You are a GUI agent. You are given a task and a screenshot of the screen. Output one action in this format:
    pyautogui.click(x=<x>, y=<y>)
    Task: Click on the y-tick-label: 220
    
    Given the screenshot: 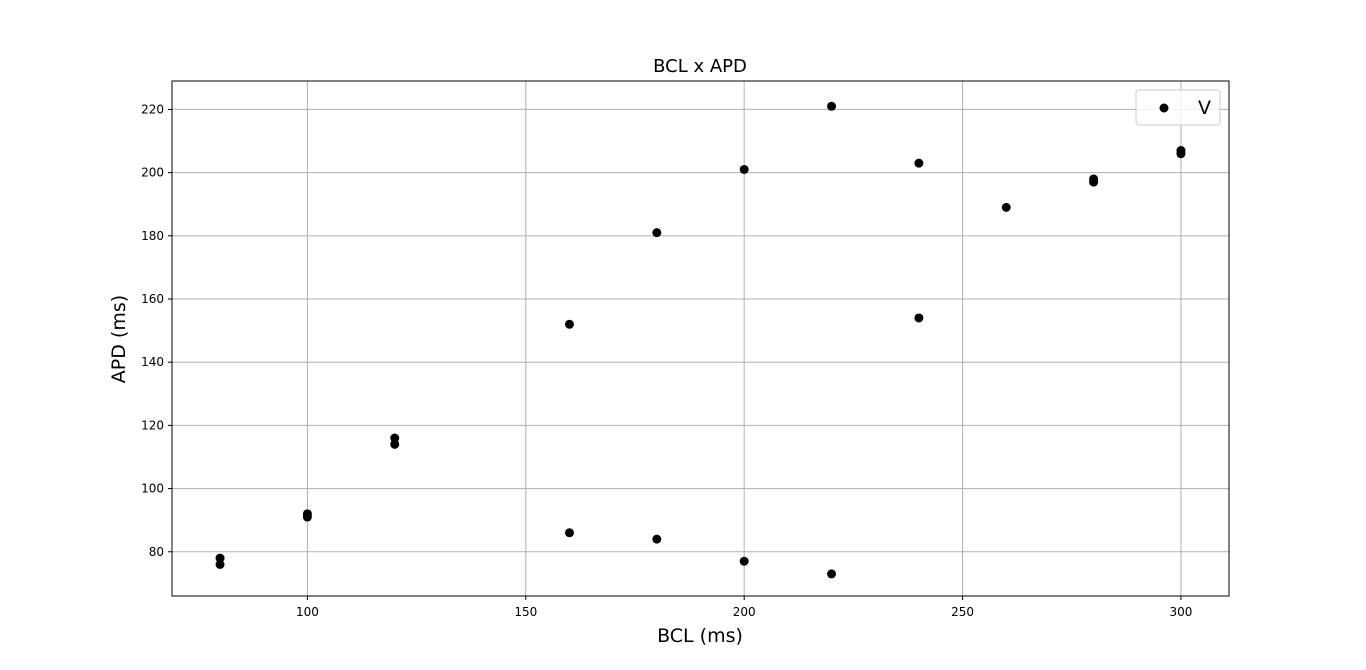 What is the action you would take?
    pyautogui.click(x=152, y=109)
    